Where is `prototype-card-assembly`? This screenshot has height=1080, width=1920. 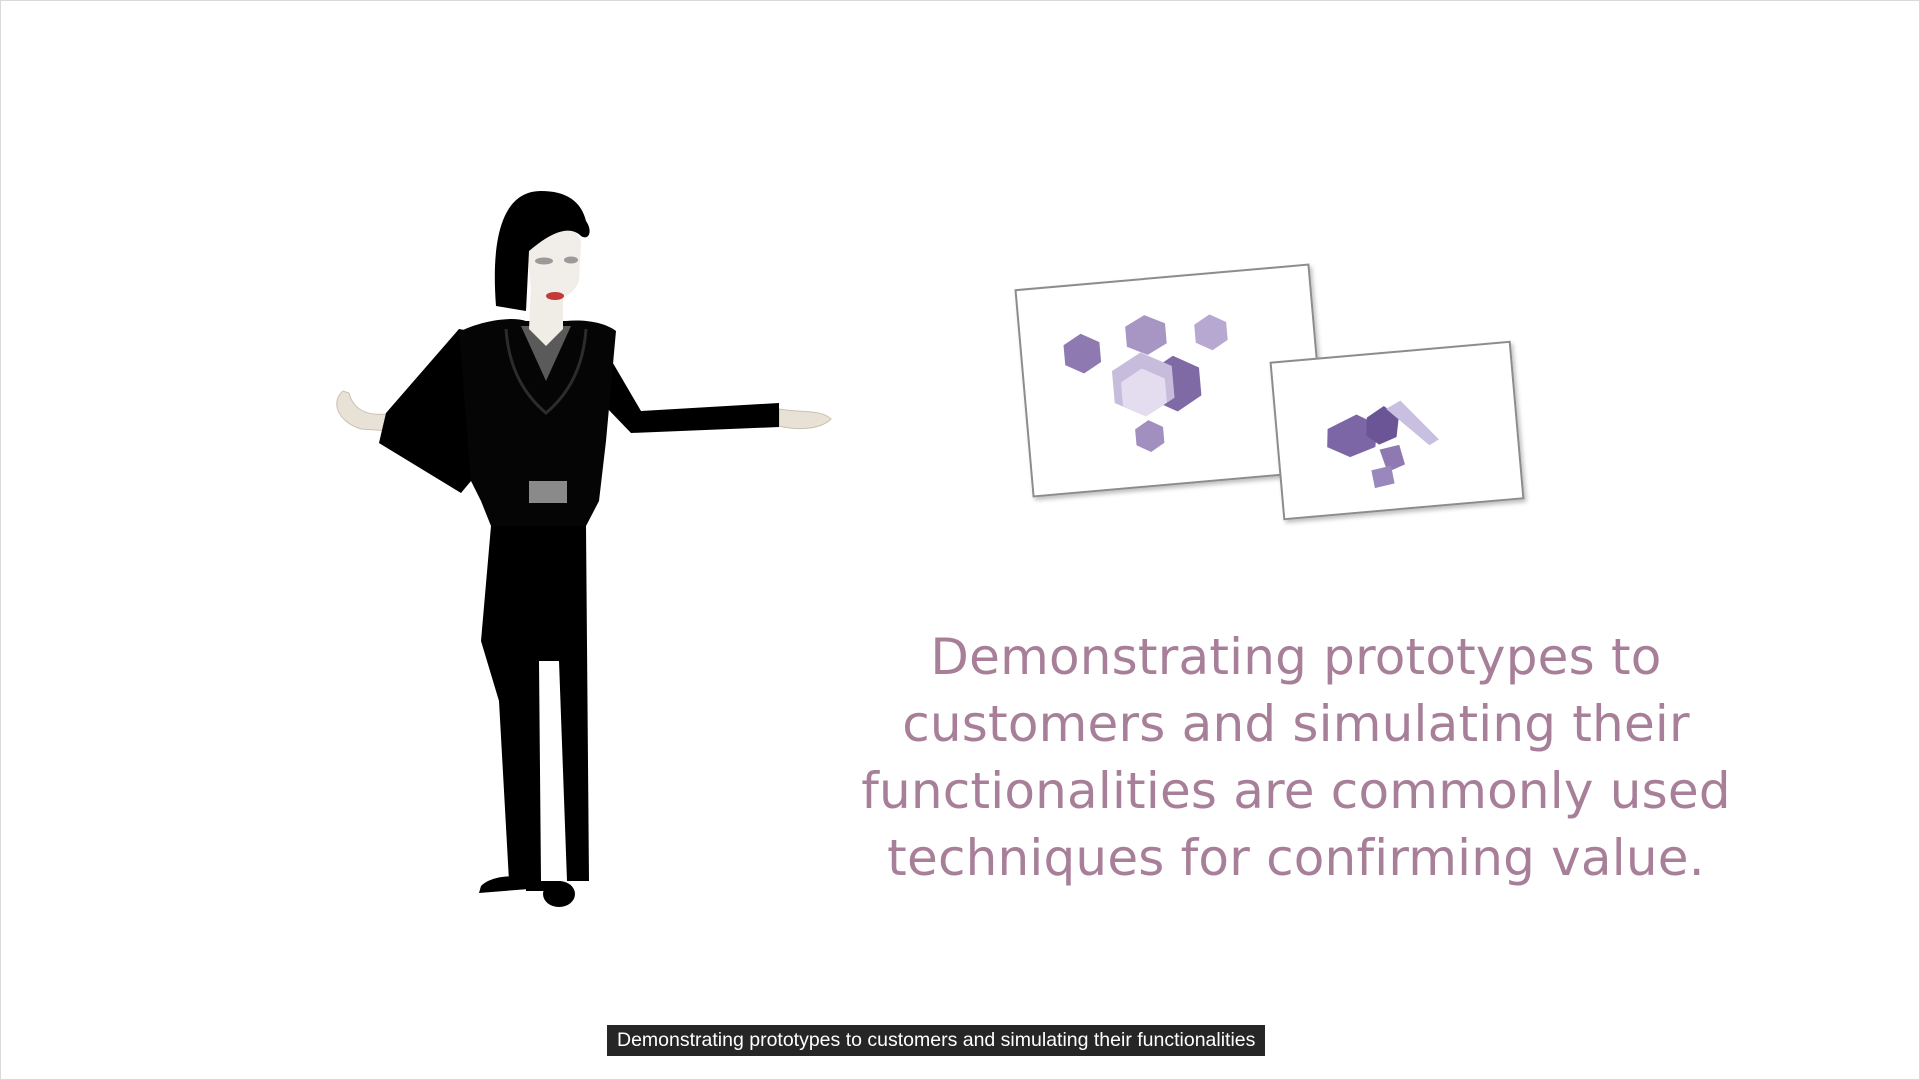 prototype-card-assembly is located at coordinates (1397, 430).